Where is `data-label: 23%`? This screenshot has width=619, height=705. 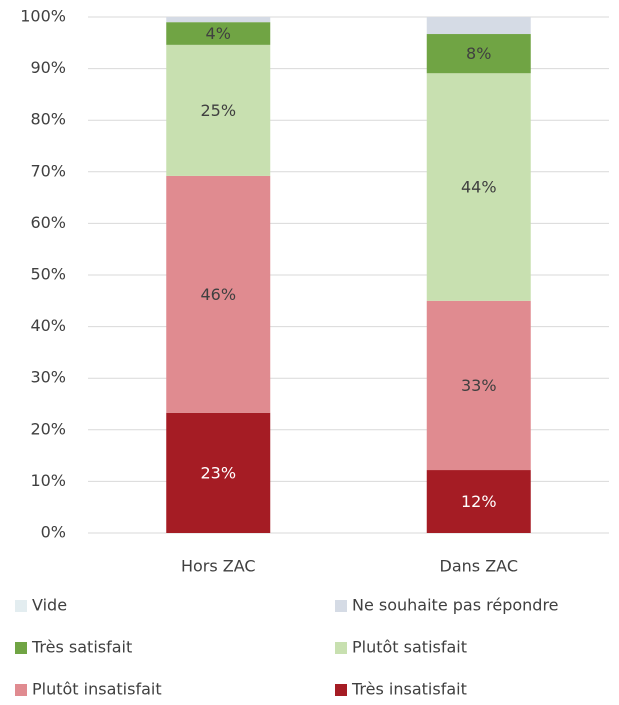
data-label: 23% is located at coordinates (218, 472).